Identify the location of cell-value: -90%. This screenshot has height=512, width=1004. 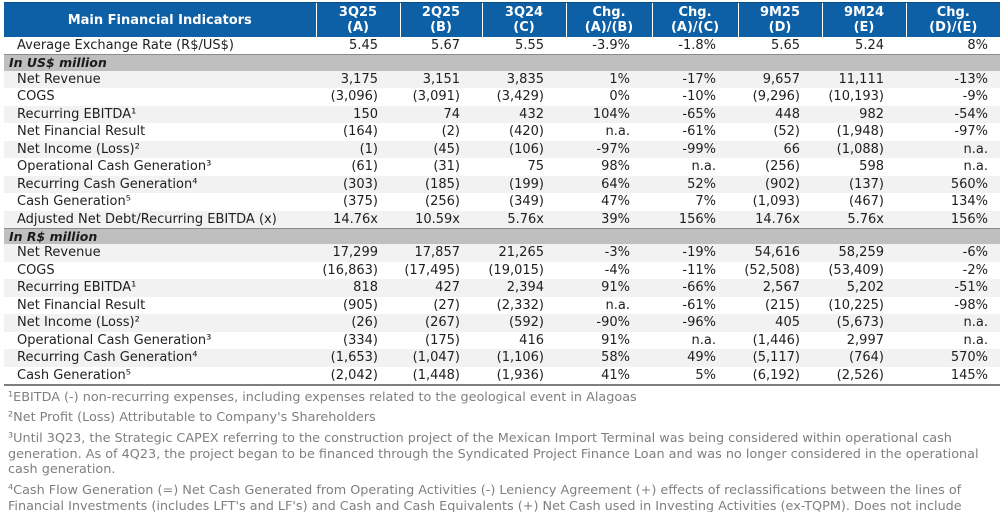
(609, 323).